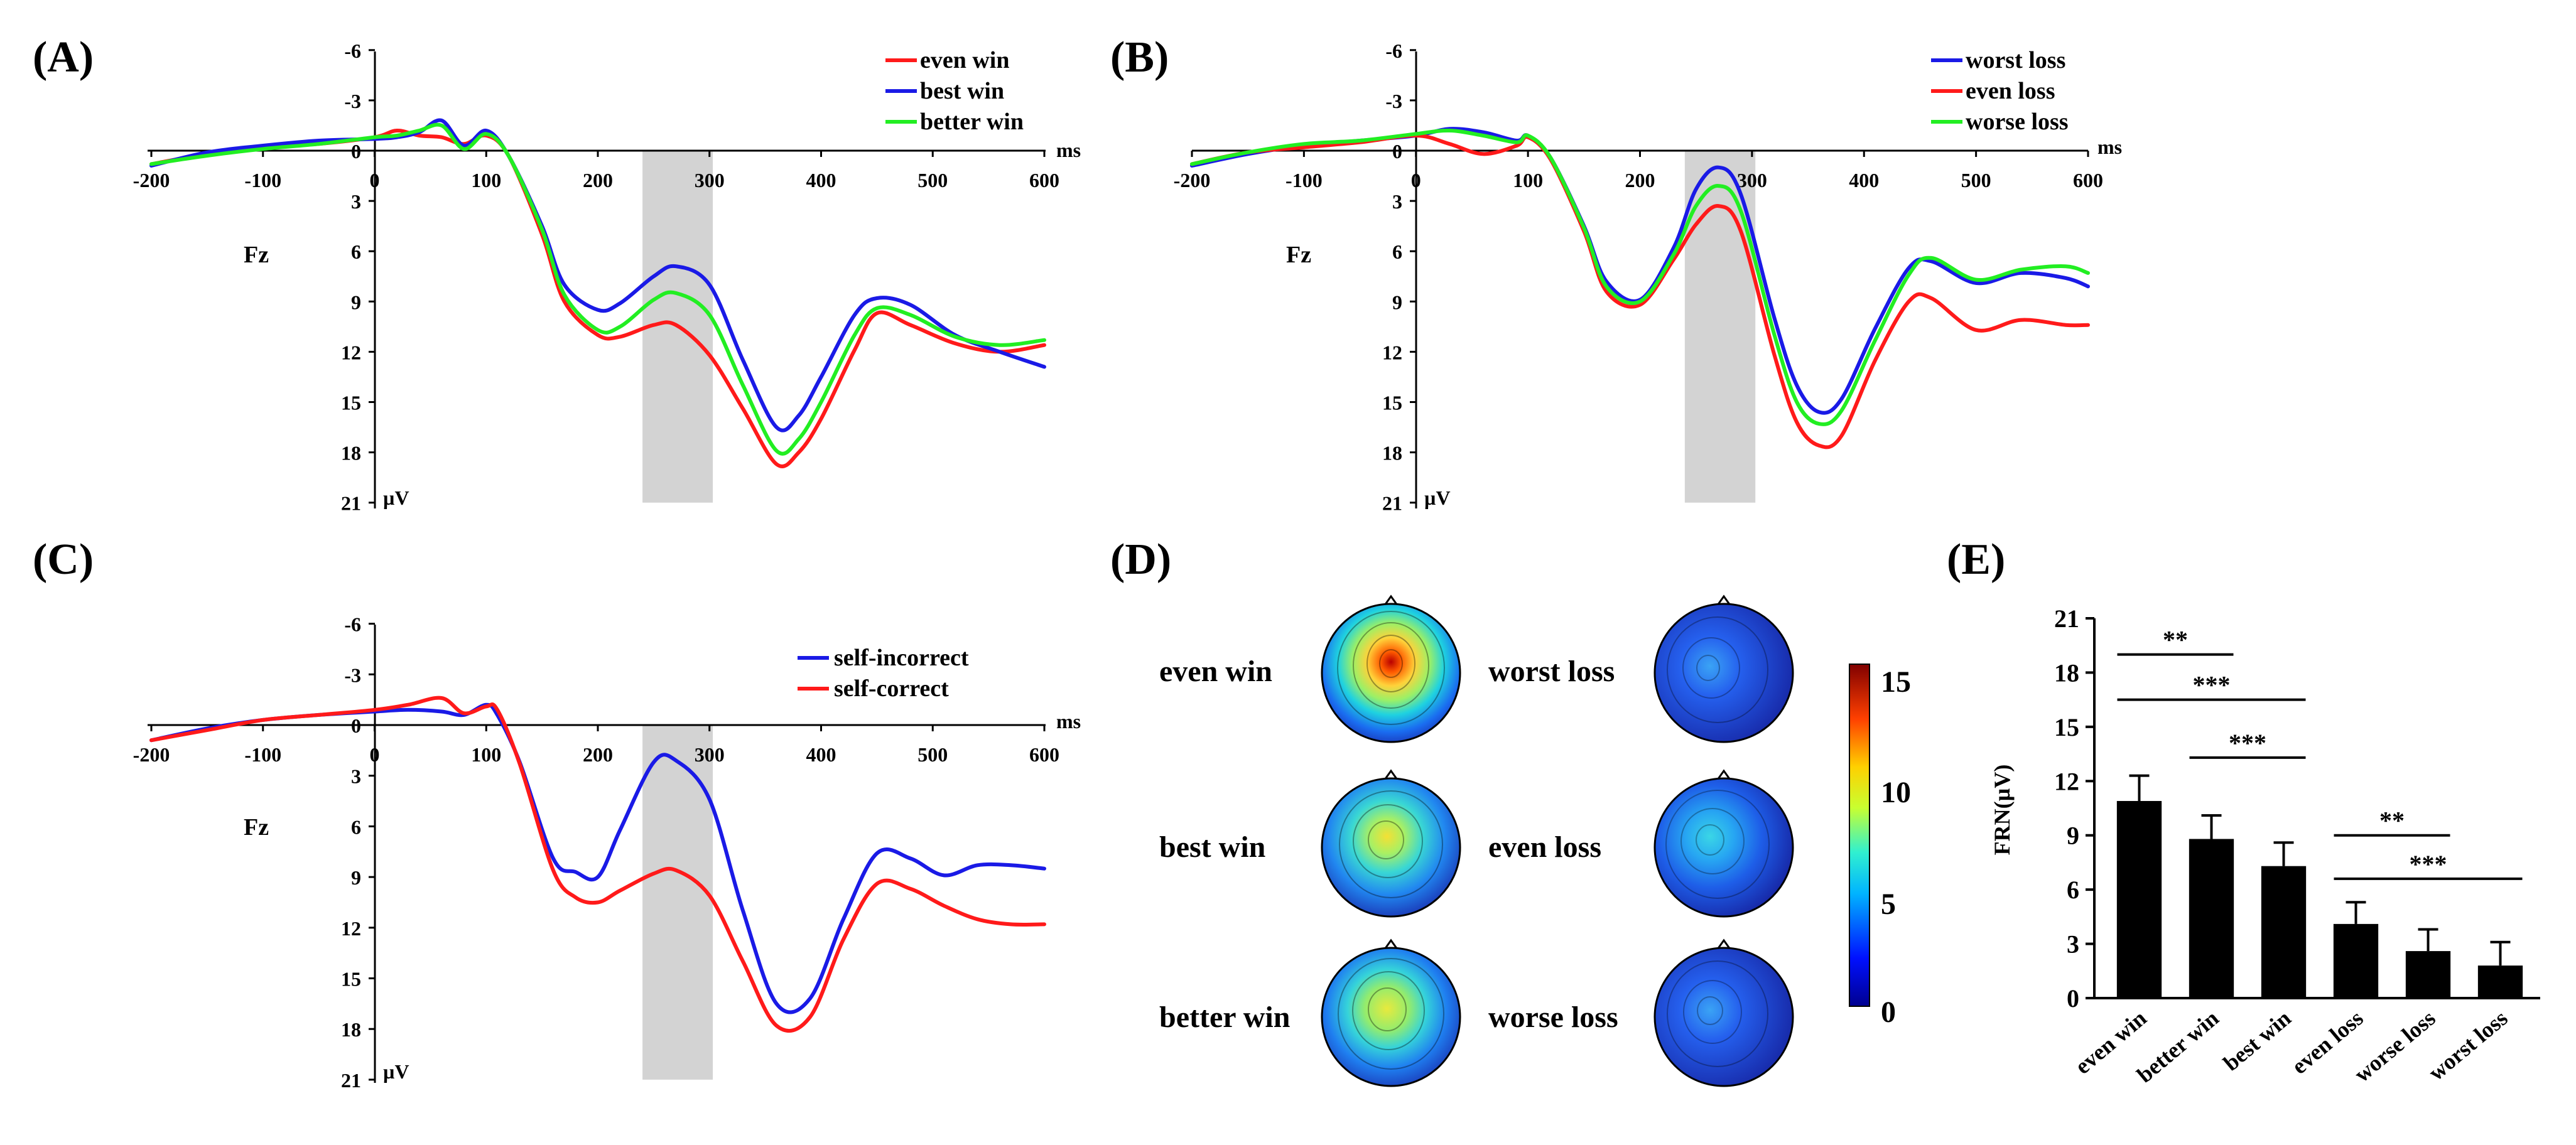 This screenshot has height=1145, width=2576. What do you see at coordinates (1752, 180) in the screenshot?
I see `panel-b-x-tick-label: 300` at bounding box center [1752, 180].